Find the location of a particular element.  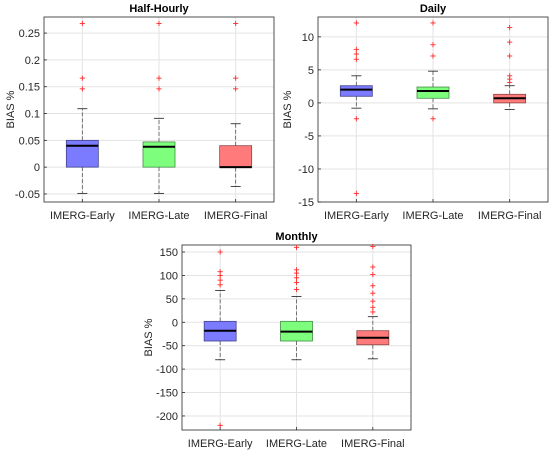

y-tick-label: -15 is located at coordinates (306, 203).